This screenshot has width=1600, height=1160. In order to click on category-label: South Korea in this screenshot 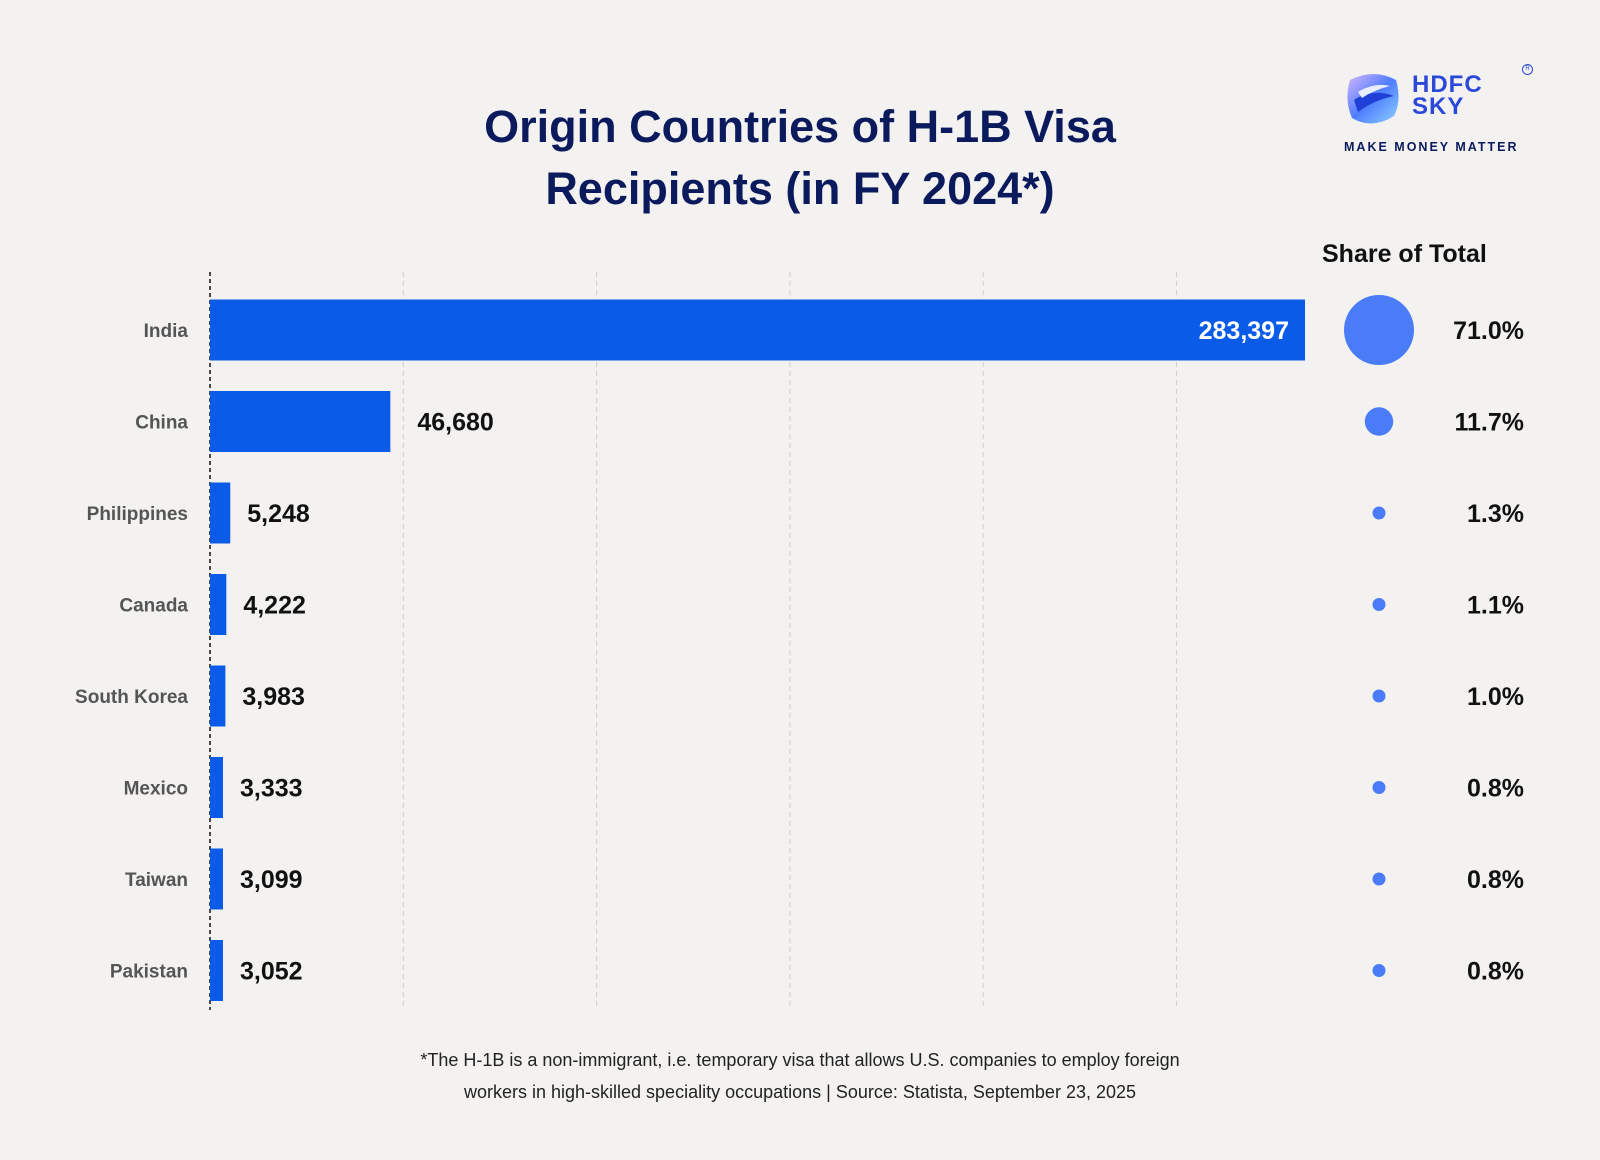, I will do `click(131, 697)`.